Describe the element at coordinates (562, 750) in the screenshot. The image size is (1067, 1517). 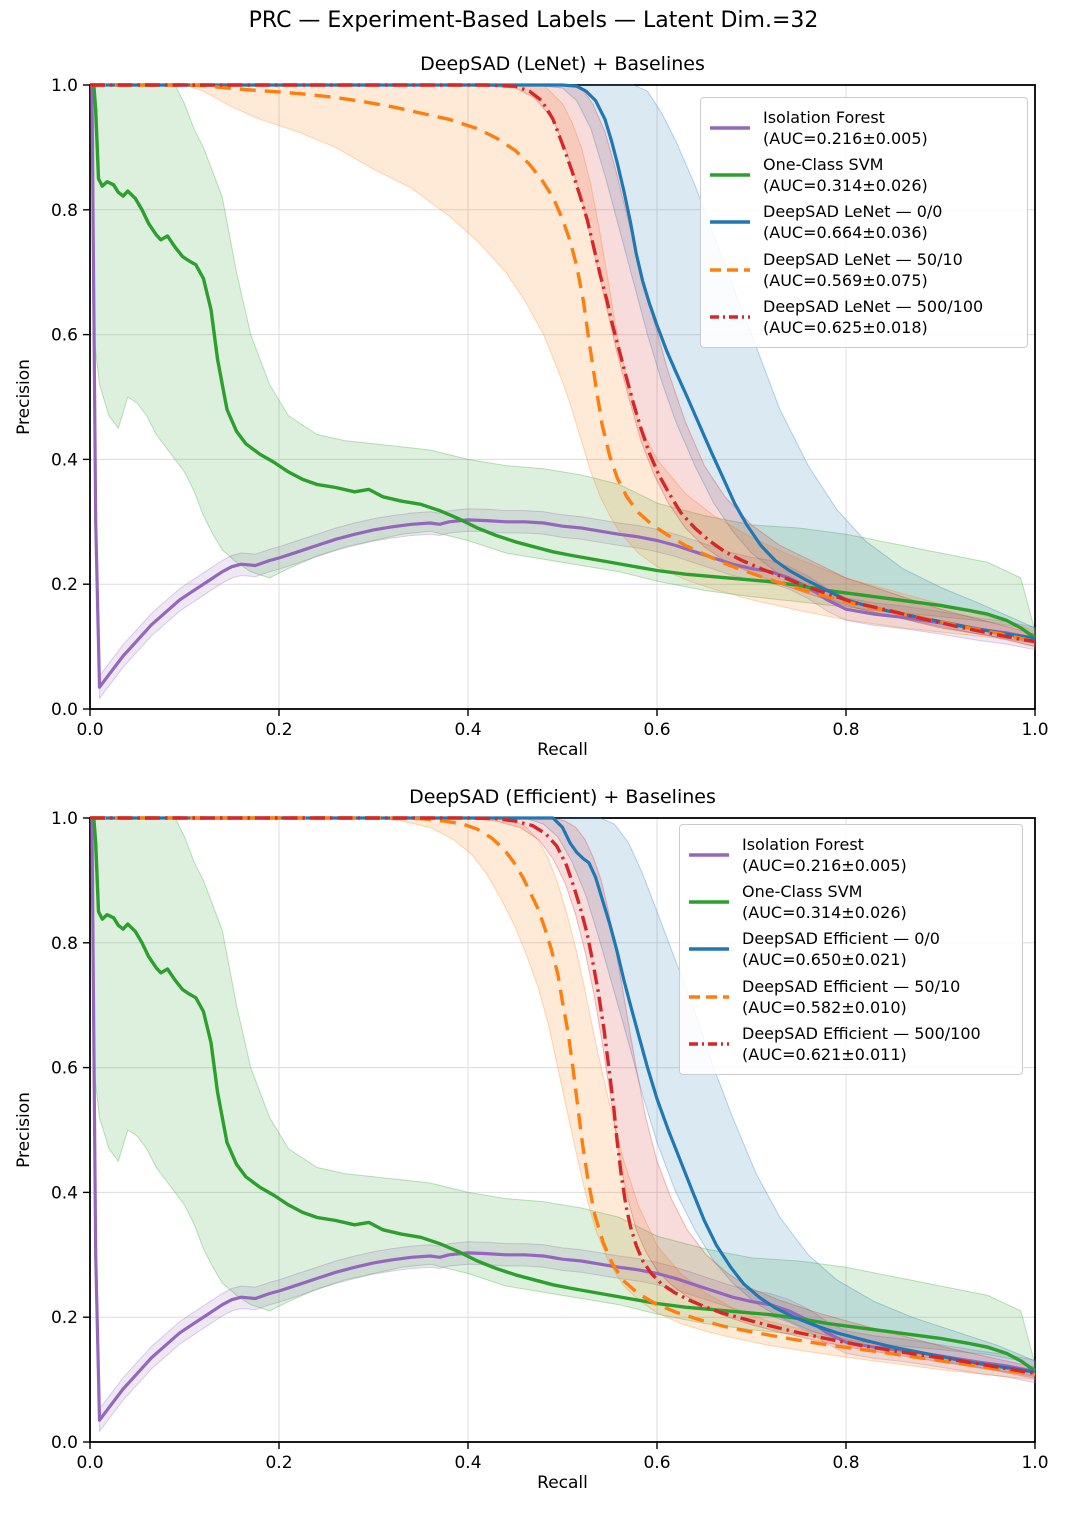
I see `x-axis-label-top: Recall` at that location.